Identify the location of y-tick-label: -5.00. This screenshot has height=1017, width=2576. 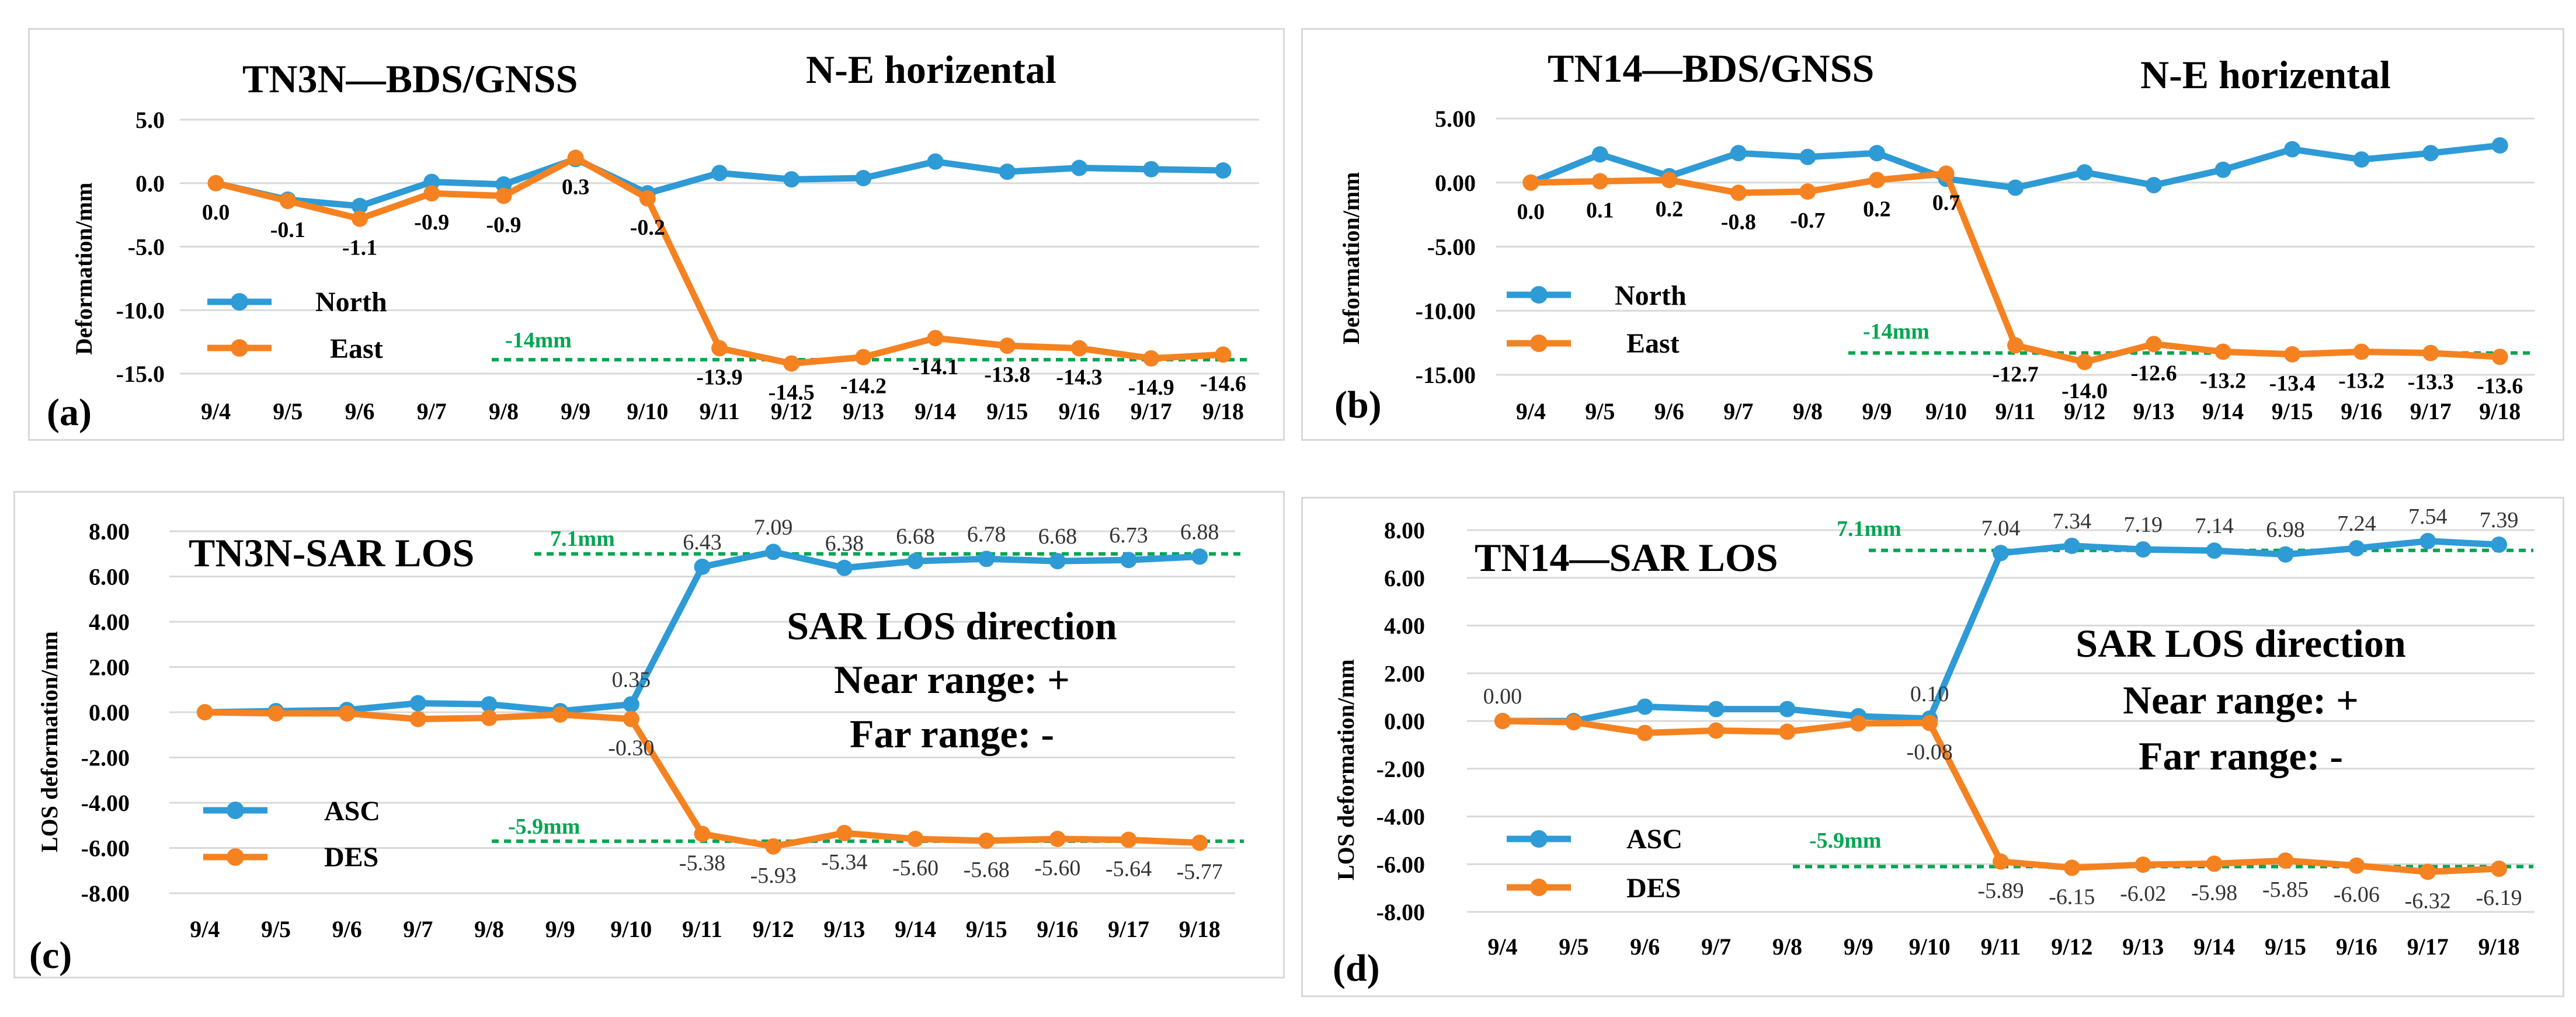
(1451, 247).